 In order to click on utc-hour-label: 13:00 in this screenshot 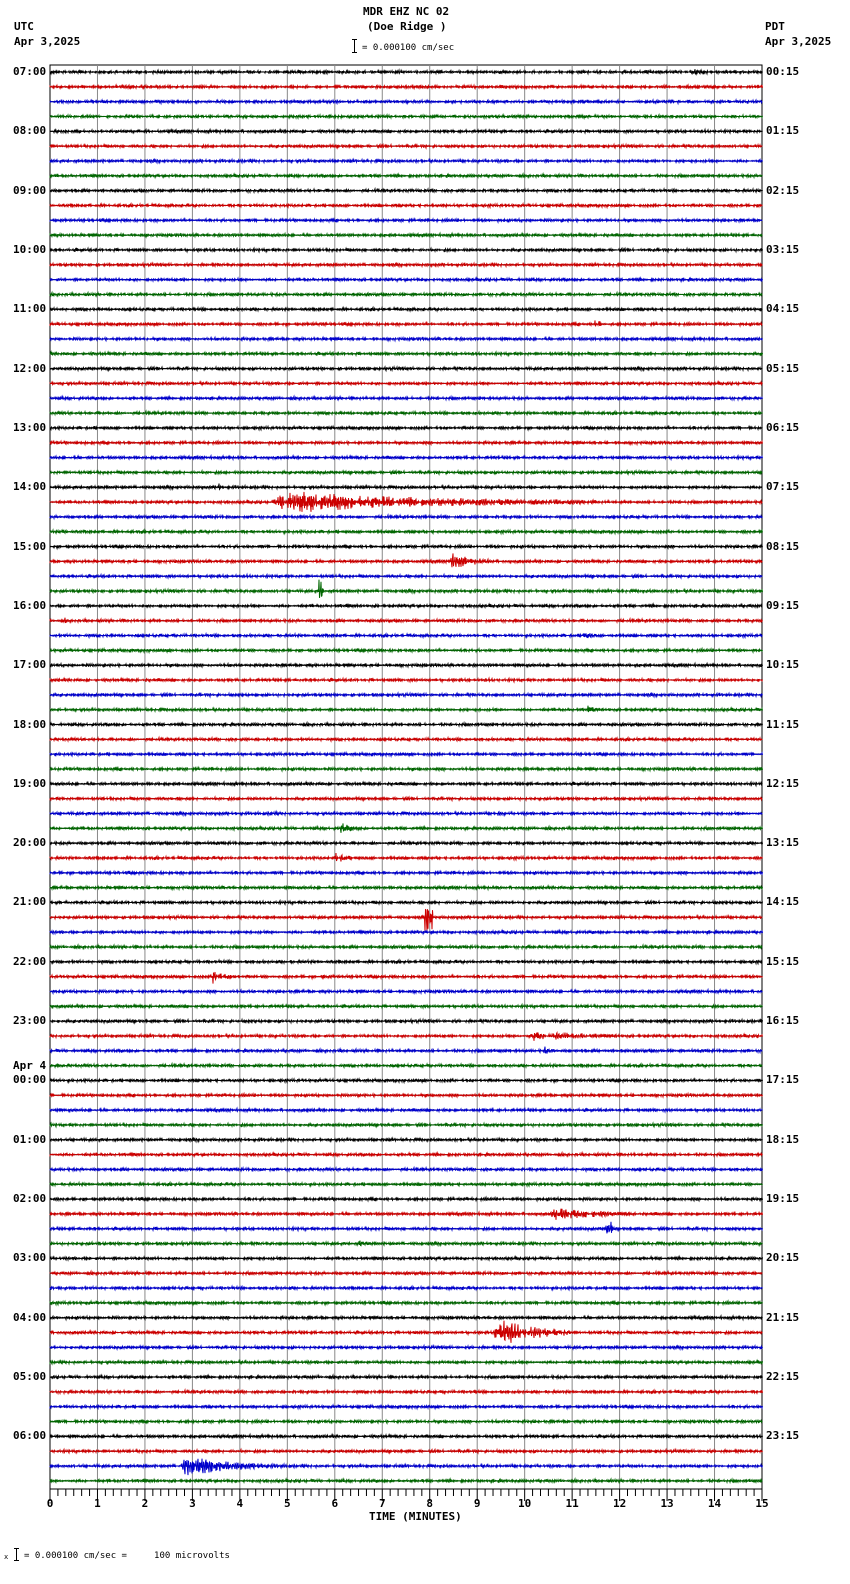, I will do `click(30, 427)`.